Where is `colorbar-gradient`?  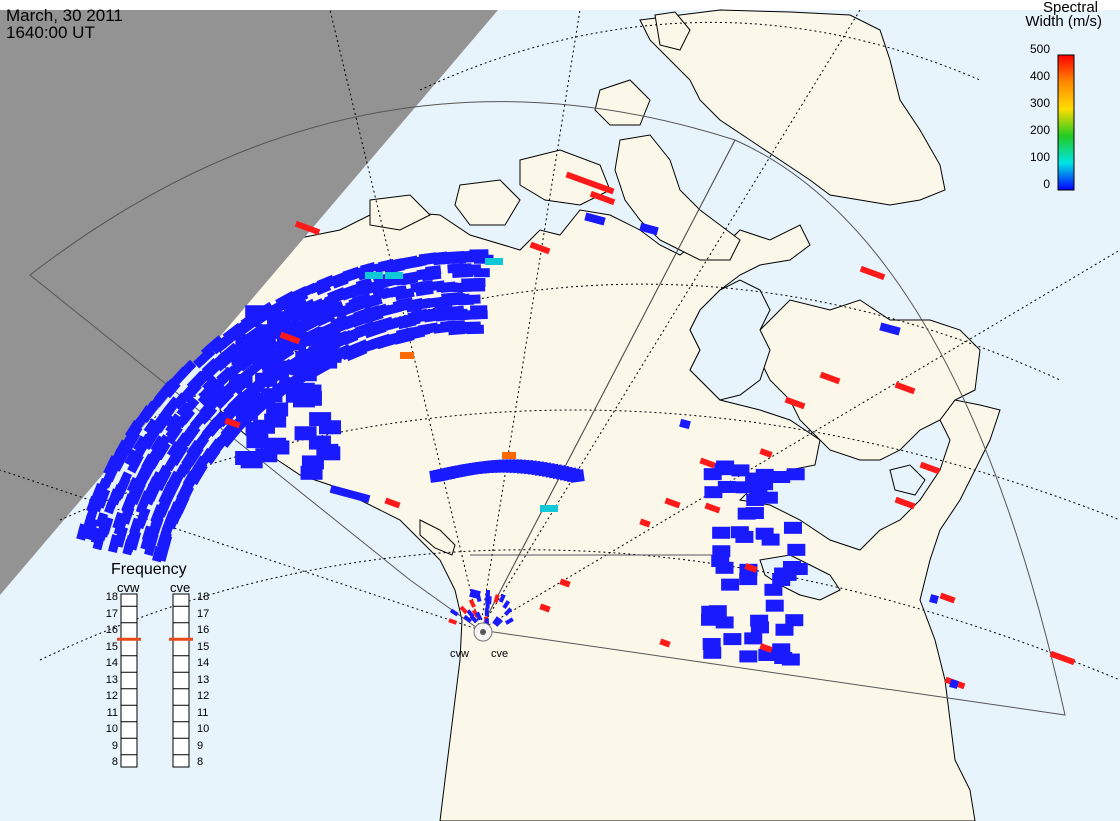 colorbar-gradient is located at coordinates (1066, 122).